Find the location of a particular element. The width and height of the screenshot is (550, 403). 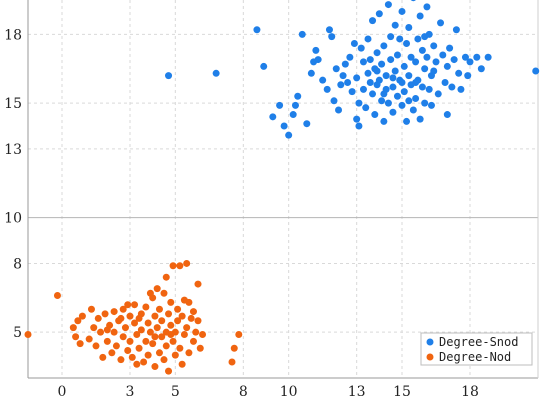

legend-label-snod: Degree-Snod is located at coordinates (478, 342).